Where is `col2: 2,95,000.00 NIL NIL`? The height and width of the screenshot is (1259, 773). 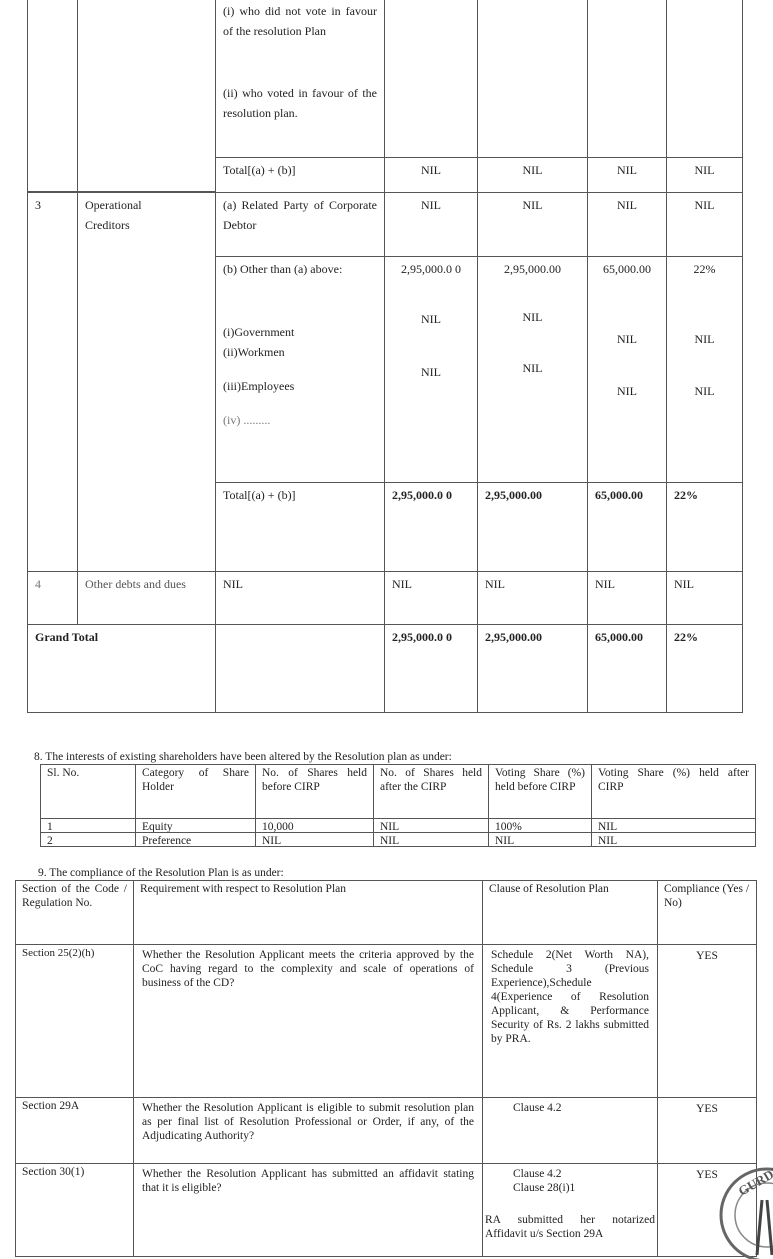
col2: 2,95,000.00 NIL NIL is located at coordinates (532, 369).